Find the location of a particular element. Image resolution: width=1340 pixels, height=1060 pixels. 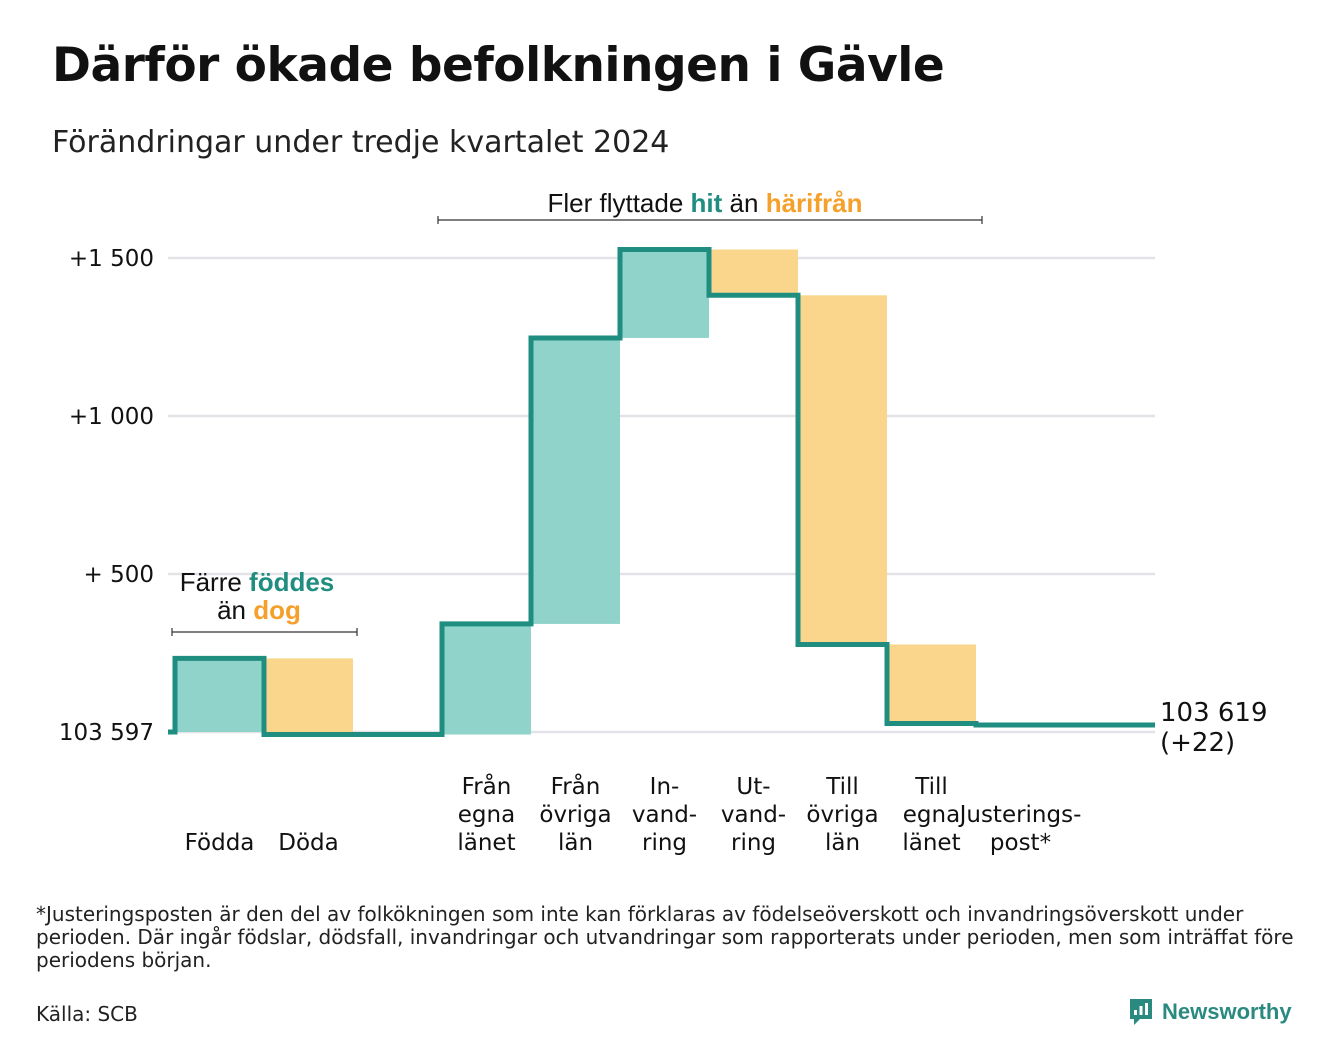

end-value-line: (+22) is located at coordinates (1197, 743).